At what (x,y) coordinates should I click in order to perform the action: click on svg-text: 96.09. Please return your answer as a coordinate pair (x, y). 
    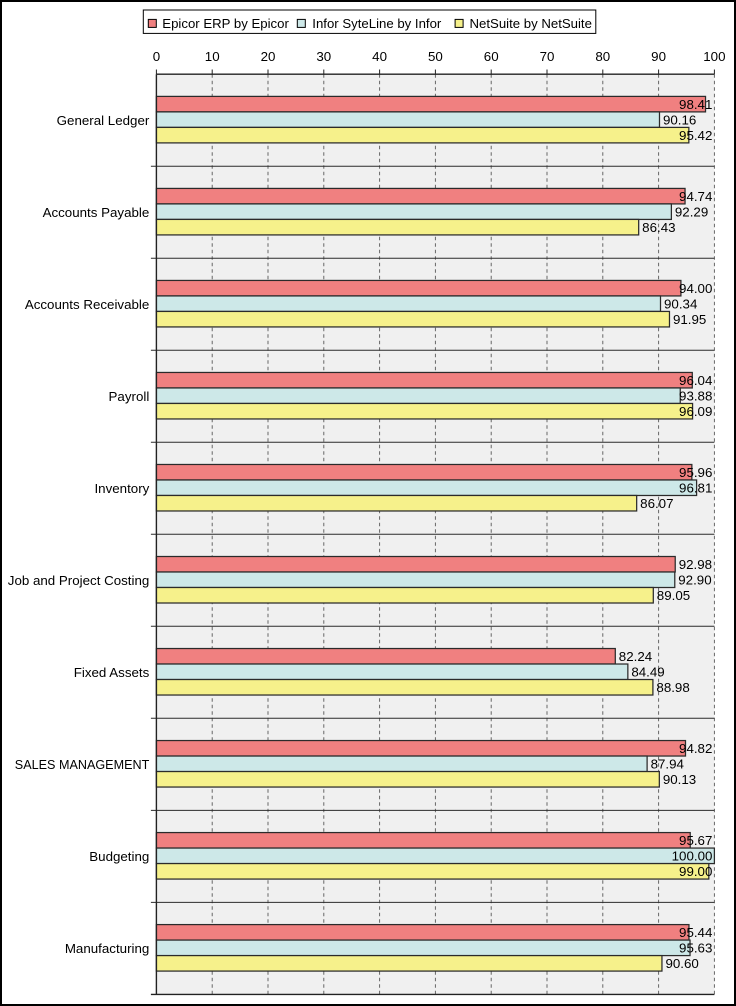
    Looking at the image, I should click on (695, 411).